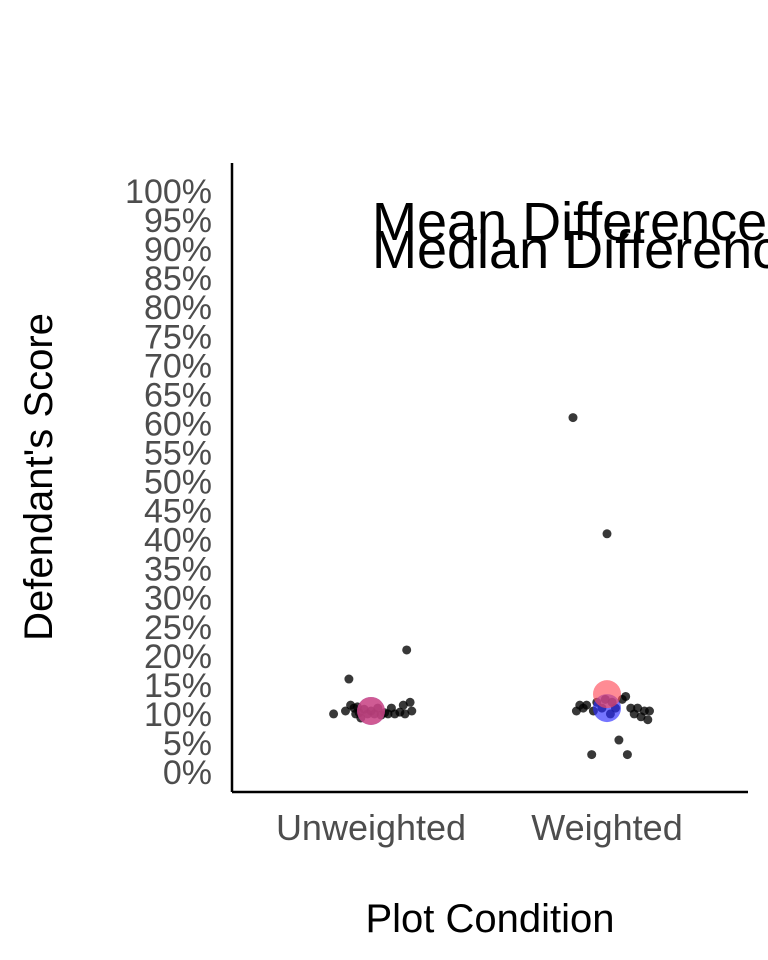  I want to click on annotation-label: Mean Difference, so click(569, 222).